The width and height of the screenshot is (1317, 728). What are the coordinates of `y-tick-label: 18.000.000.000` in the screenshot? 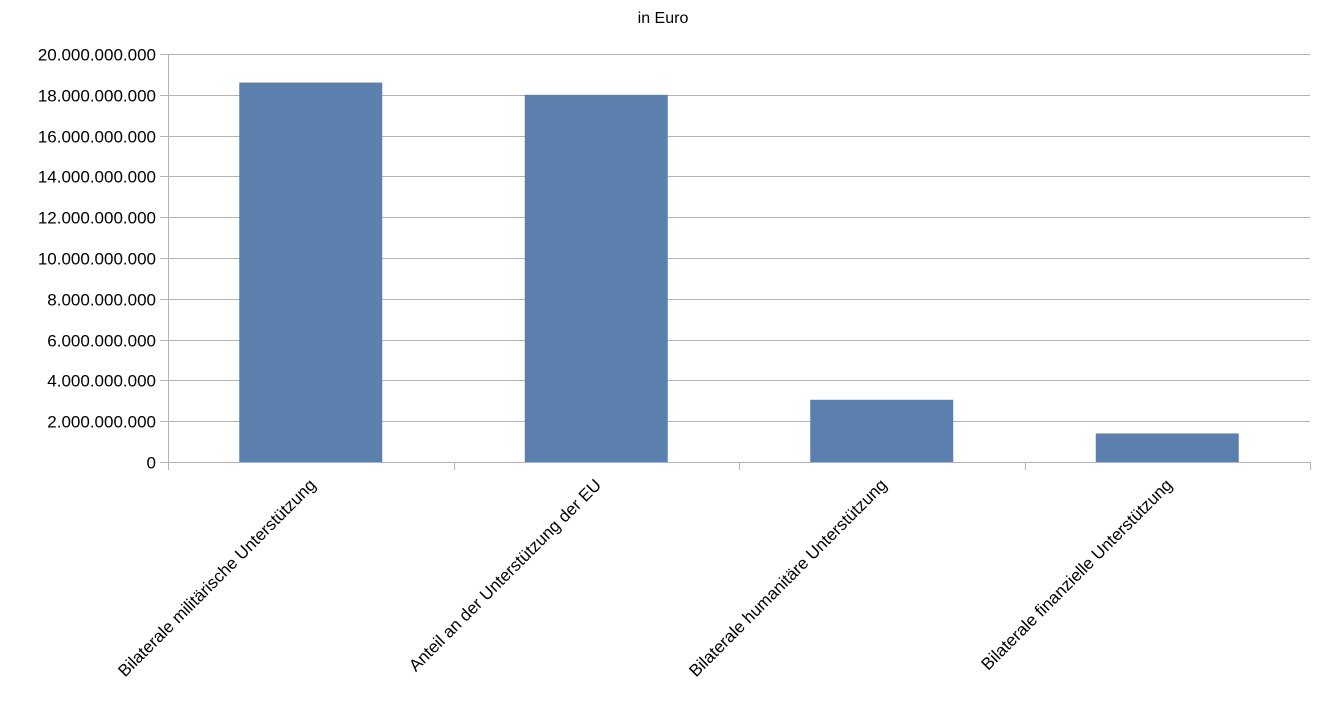 It's located at (97, 96).